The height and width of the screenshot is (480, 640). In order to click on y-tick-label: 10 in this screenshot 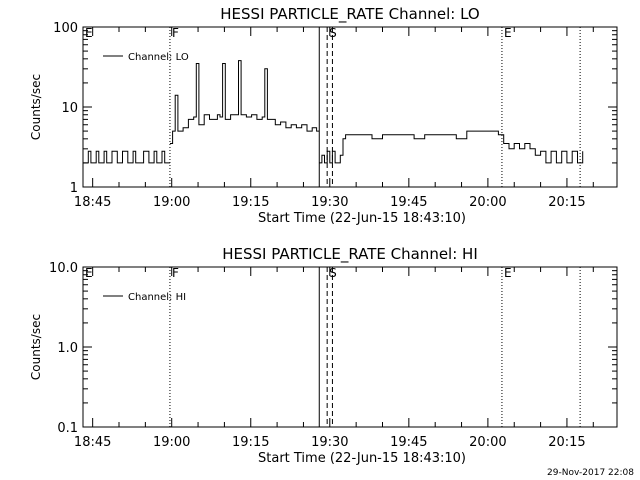, I will do `click(69, 108)`.